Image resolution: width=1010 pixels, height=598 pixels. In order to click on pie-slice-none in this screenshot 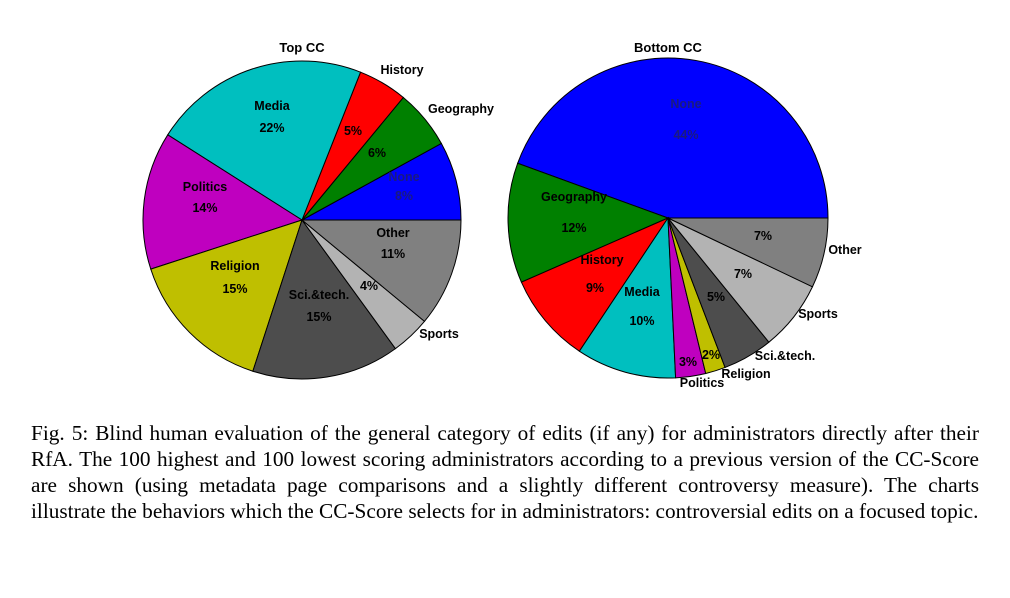, I will do `click(673, 138)`.